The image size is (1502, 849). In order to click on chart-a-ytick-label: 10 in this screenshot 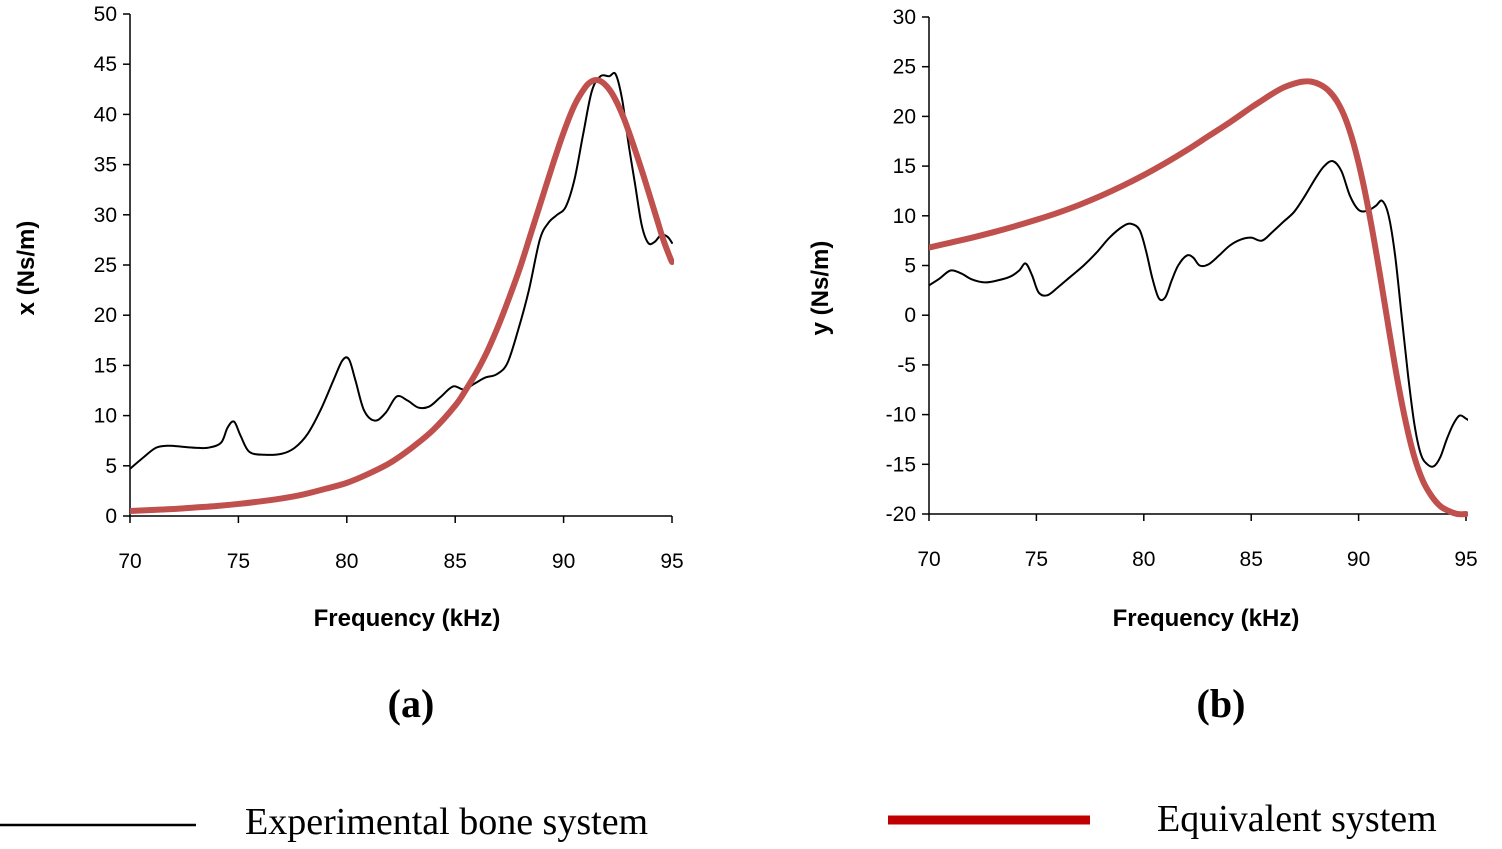, I will do `click(105, 416)`.